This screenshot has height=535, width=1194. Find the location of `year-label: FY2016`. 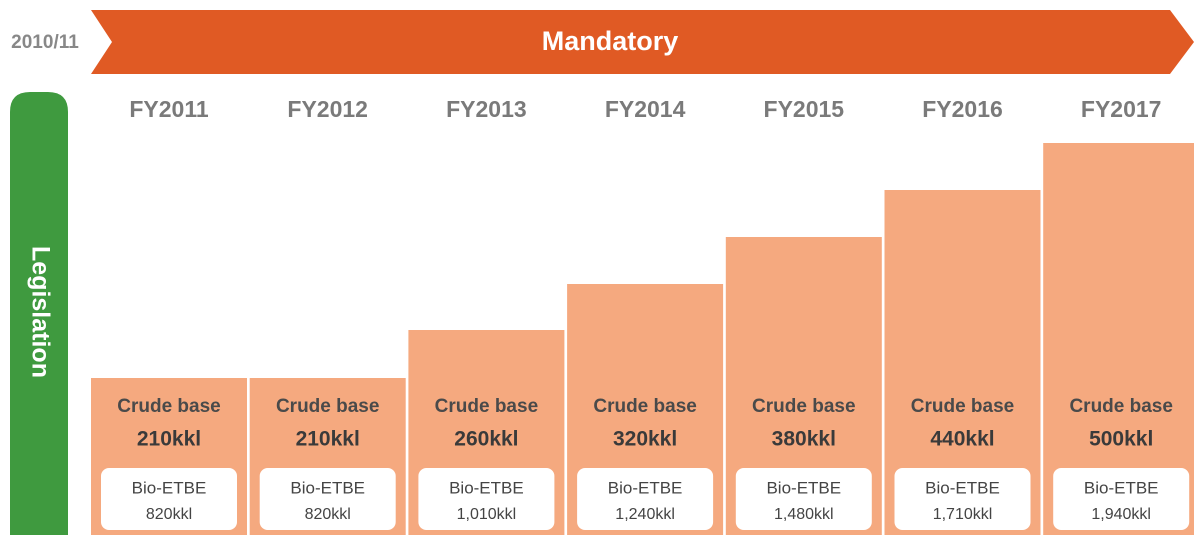

year-label: FY2016 is located at coordinates (962, 109).